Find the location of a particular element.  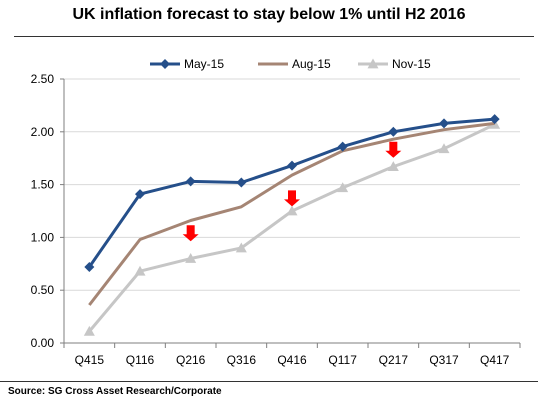

x-tick-label: Q217 is located at coordinates (394, 360).